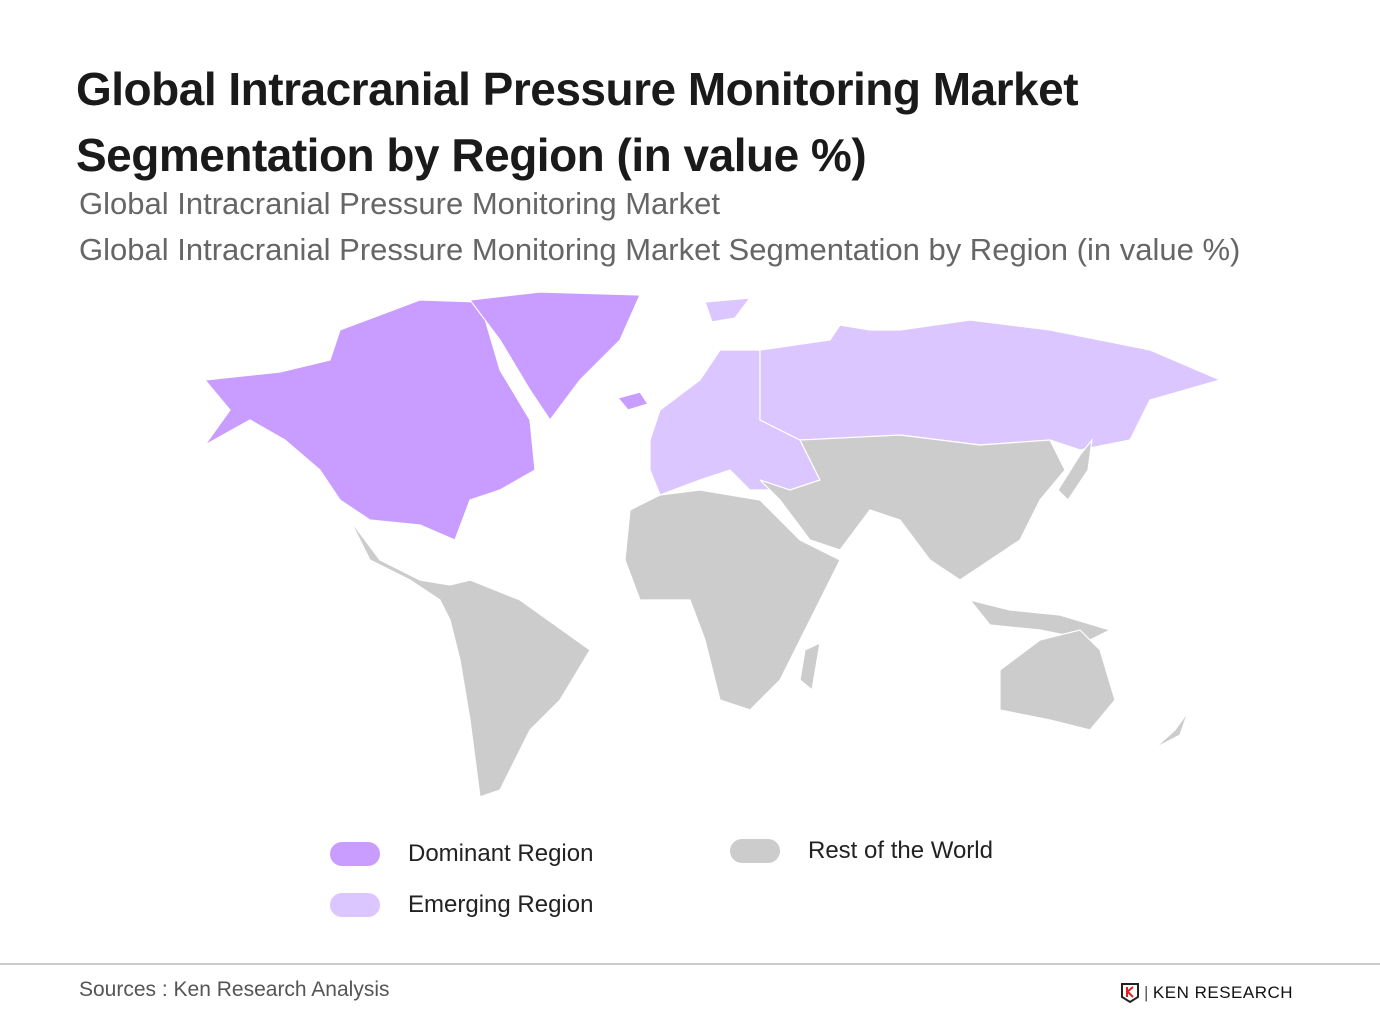 This screenshot has width=1380, height=1035. I want to click on region-russia, so click(990, 385).